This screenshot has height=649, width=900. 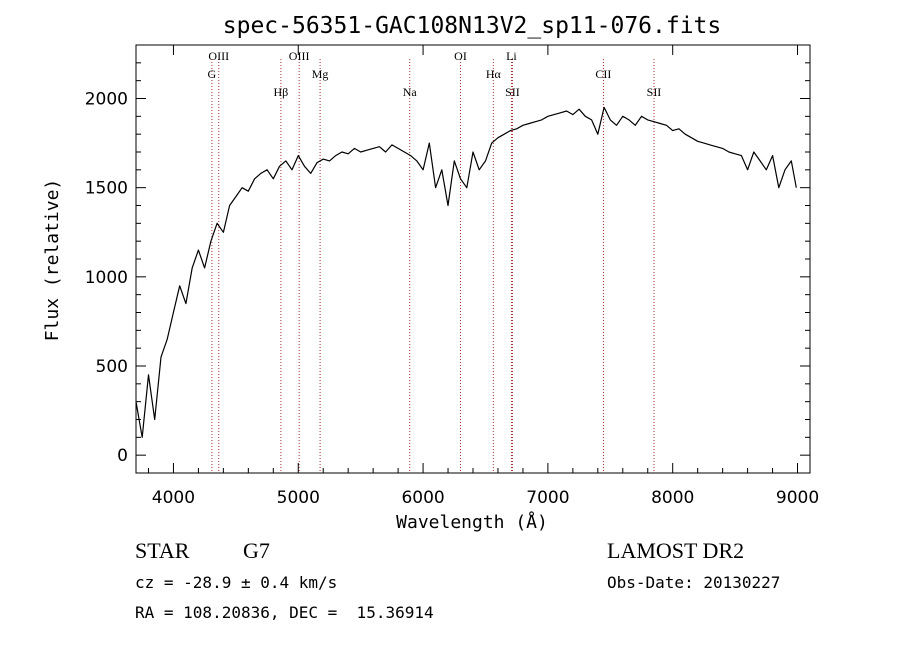 I want to click on y-tick-label: 2000, so click(x=106, y=100).